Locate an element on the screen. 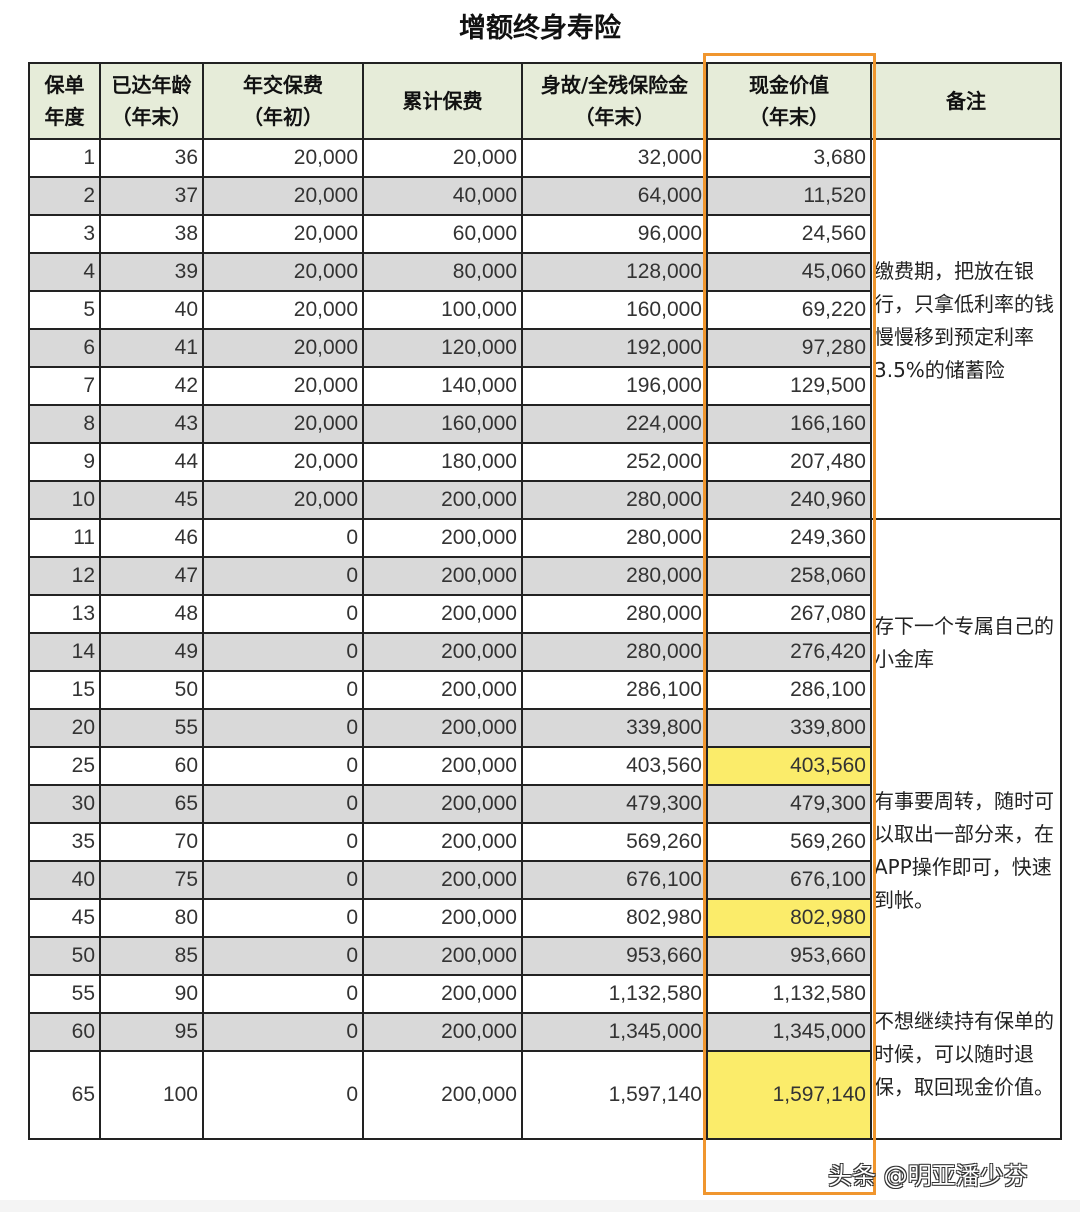  table-cell: 6 is located at coordinates (64, 348).